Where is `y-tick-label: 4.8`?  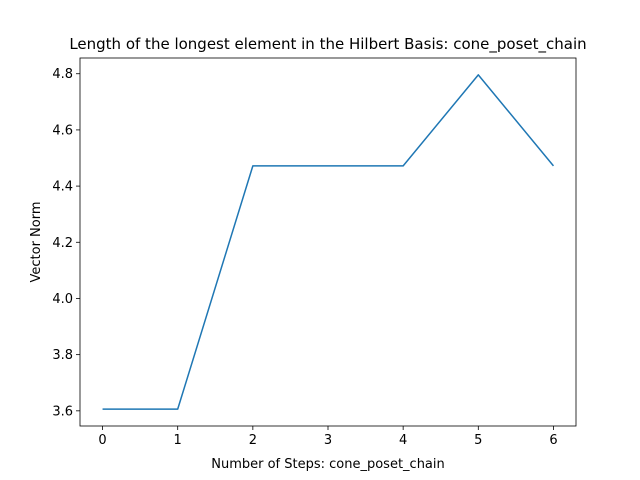
y-tick-label: 4.8 is located at coordinates (62, 74).